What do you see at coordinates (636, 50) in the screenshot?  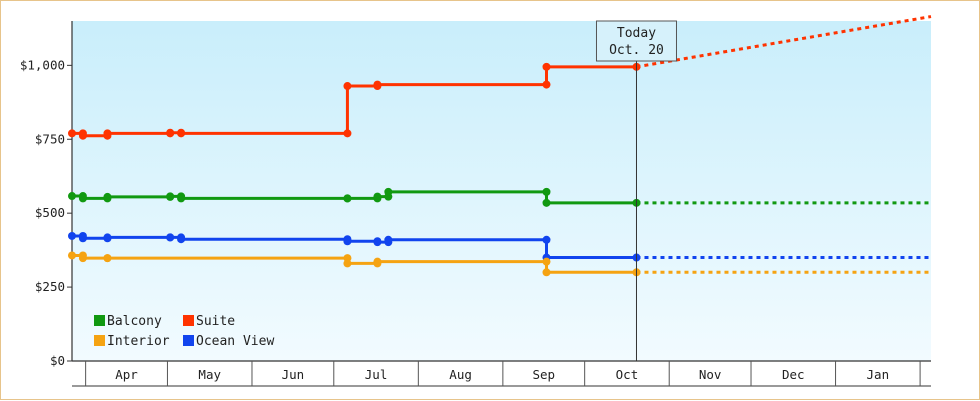 I see `today-date-label: Oct. 20` at bounding box center [636, 50].